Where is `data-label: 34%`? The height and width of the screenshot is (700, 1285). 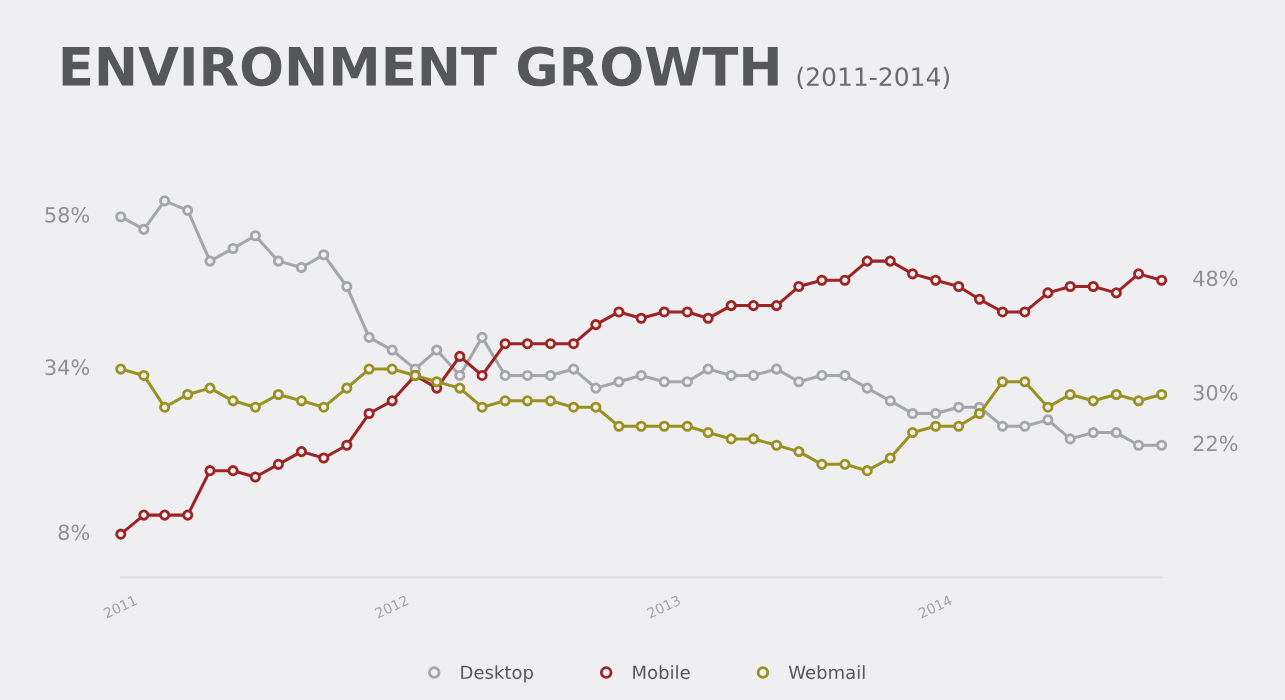 data-label: 34% is located at coordinates (67, 367).